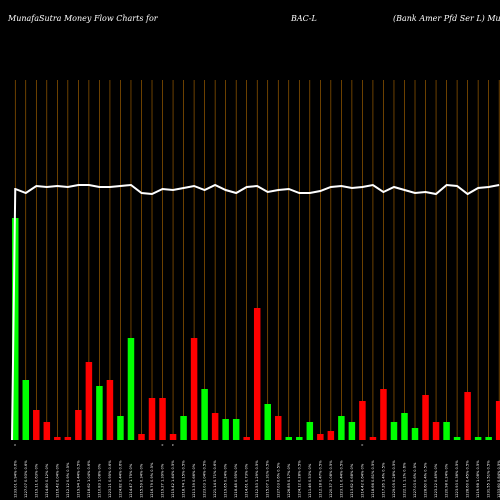 This screenshot has width=500, height=500. I want to click on x-tick-label: 1228.60 0.4% 0.5%, so click(426, 480).